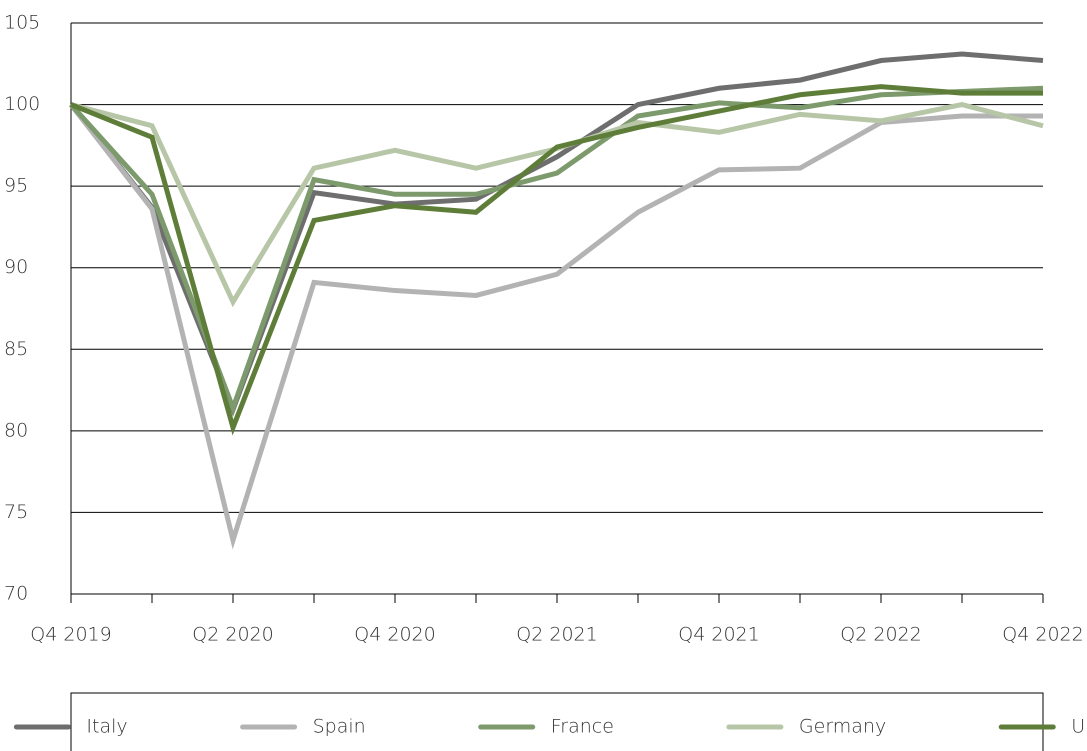 This screenshot has height=751, width=1087. Describe the element at coordinates (880, 635) in the screenshot. I see `x-tick-label: Q2 2022` at that location.